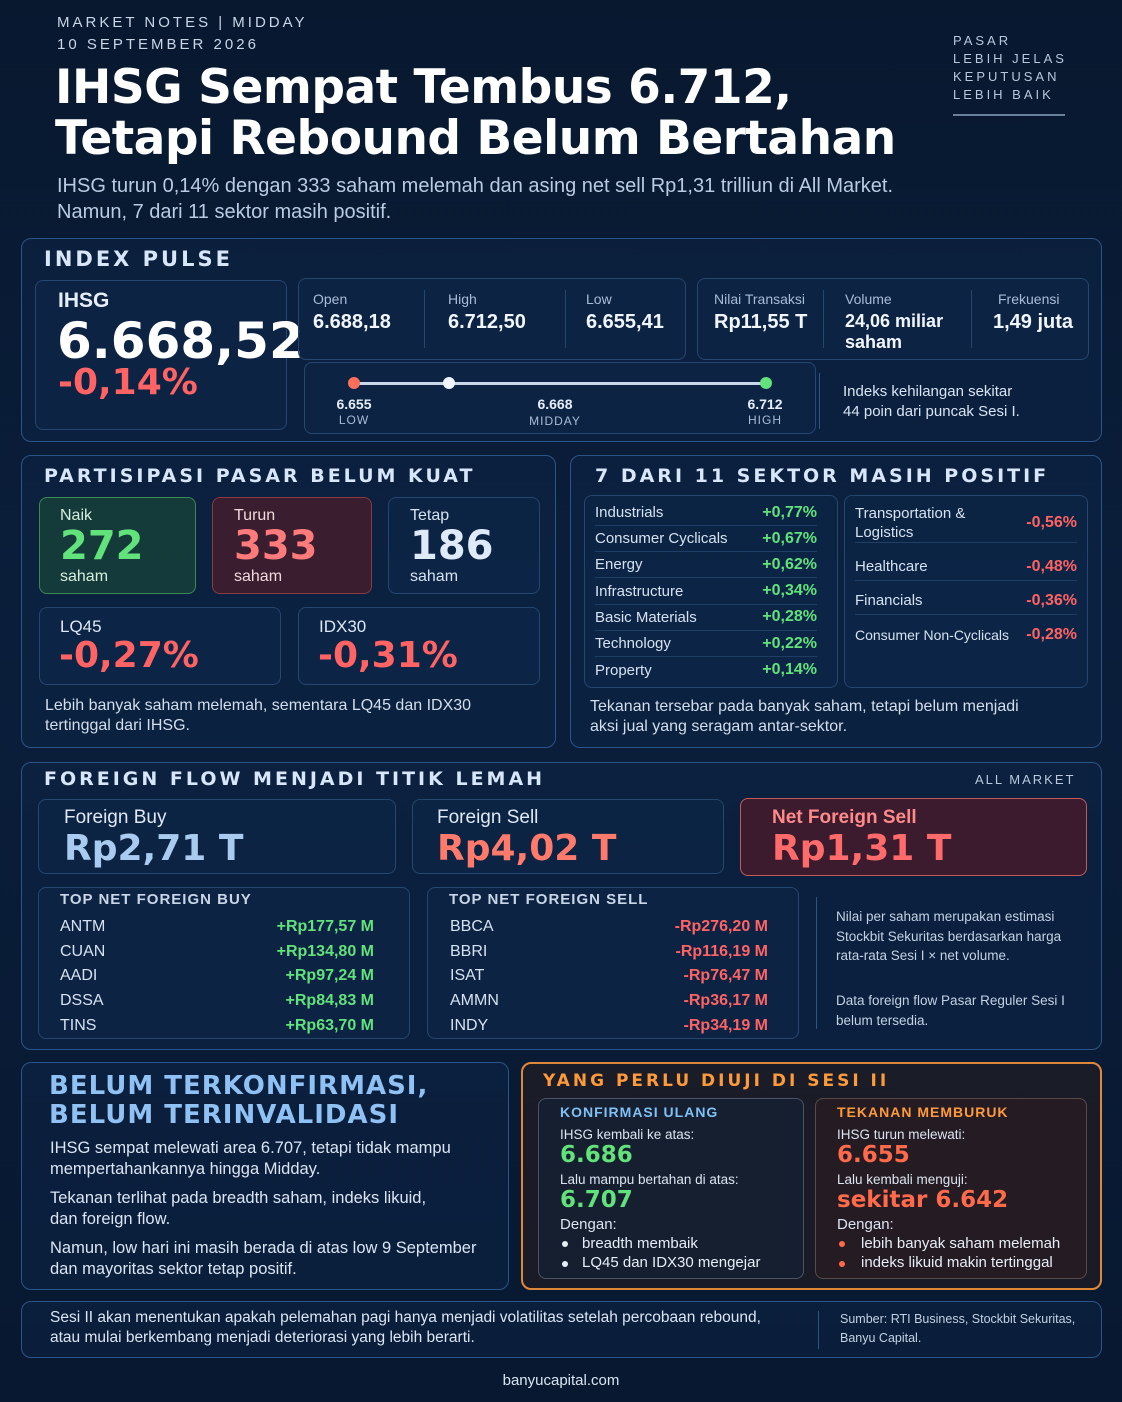 This screenshot has height=1402, width=1122. I want to click on sector-change: +0,22%, so click(789, 643).